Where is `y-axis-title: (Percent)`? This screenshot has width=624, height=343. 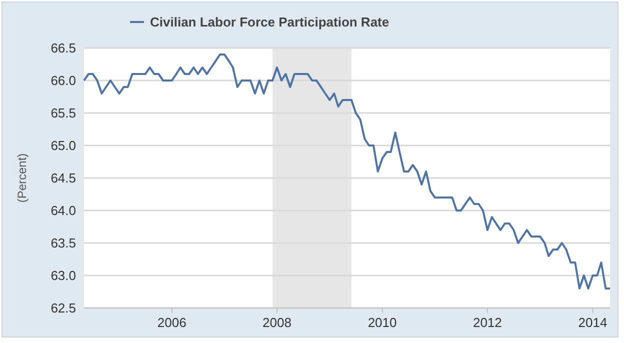
y-axis-title: (Percent) is located at coordinates (22, 178).